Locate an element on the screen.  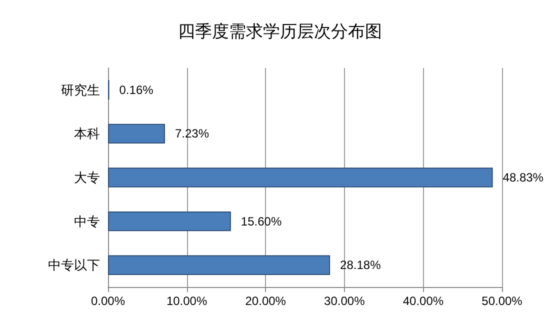
y-tick-label: 大专 is located at coordinates (87, 177).